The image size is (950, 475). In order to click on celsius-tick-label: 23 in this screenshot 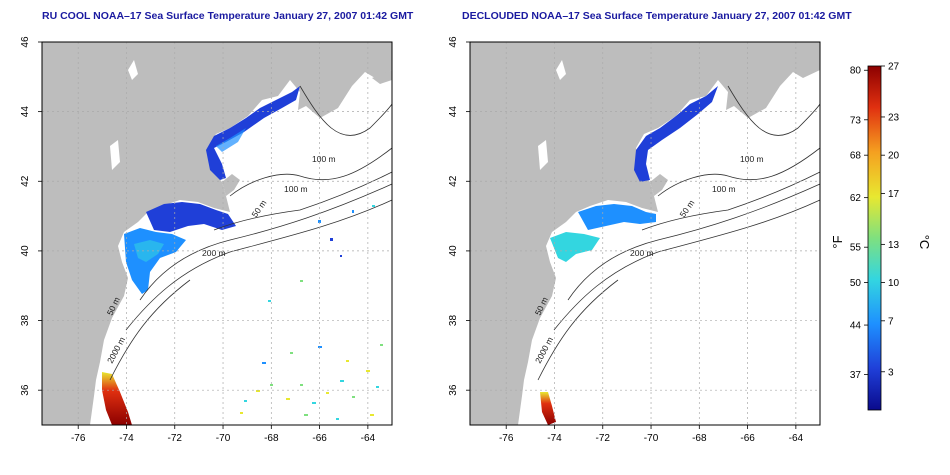, I will do `click(894, 117)`.